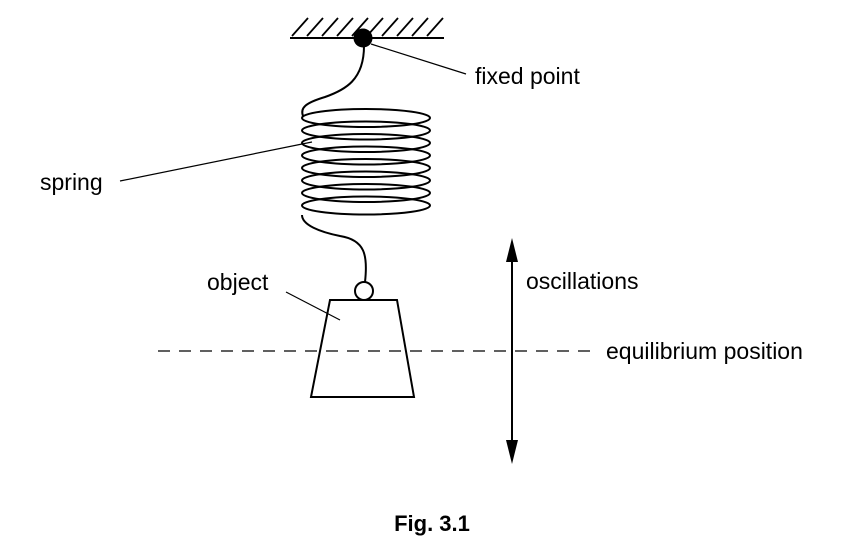  What do you see at coordinates (334, 248) in the screenshot?
I see `spring-bottom-wire` at bounding box center [334, 248].